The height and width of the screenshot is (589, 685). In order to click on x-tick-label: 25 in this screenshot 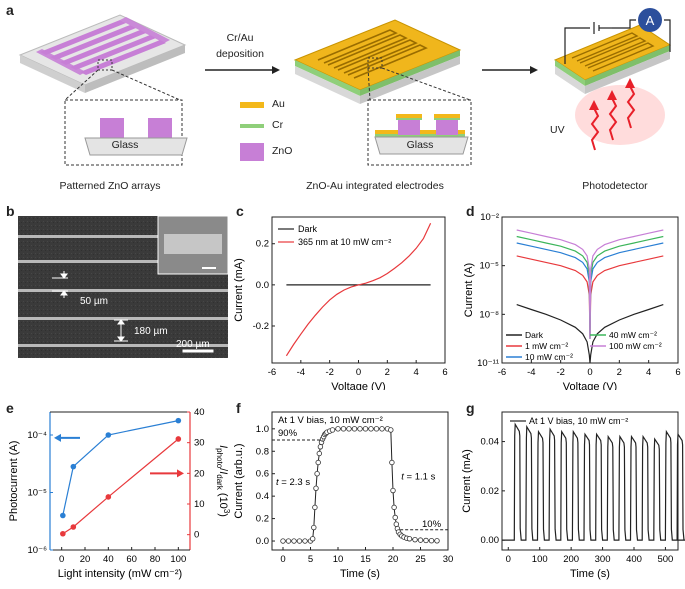, I will do `click(420, 559)`.